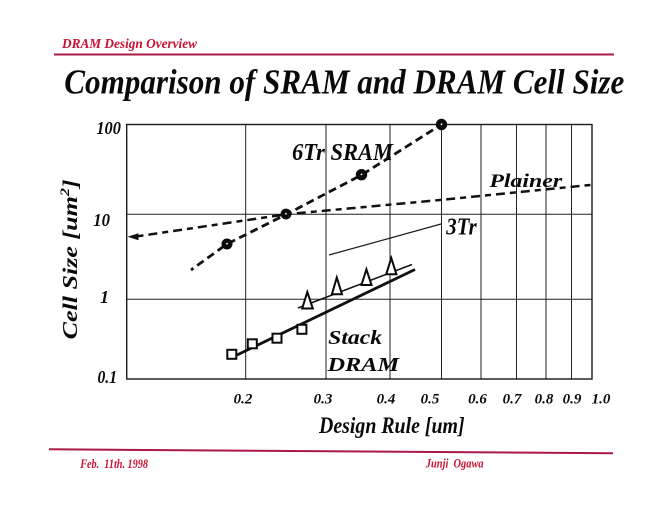  I want to click on svg-text: 0.6, so click(477, 400).